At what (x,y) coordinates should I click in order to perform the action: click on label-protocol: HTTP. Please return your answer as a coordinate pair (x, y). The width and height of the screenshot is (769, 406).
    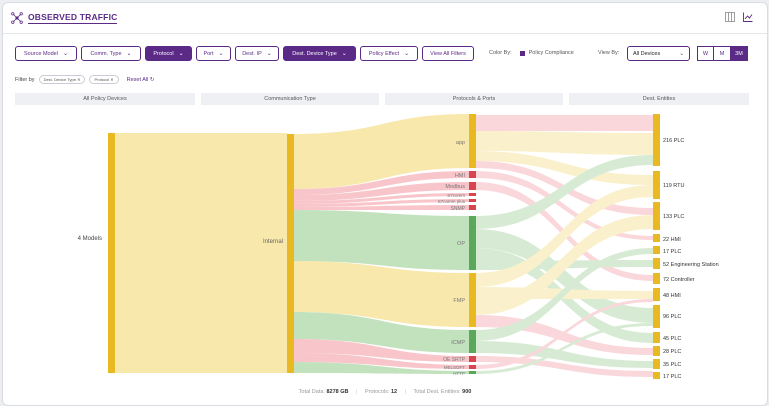
    Looking at the image, I should click on (459, 373).